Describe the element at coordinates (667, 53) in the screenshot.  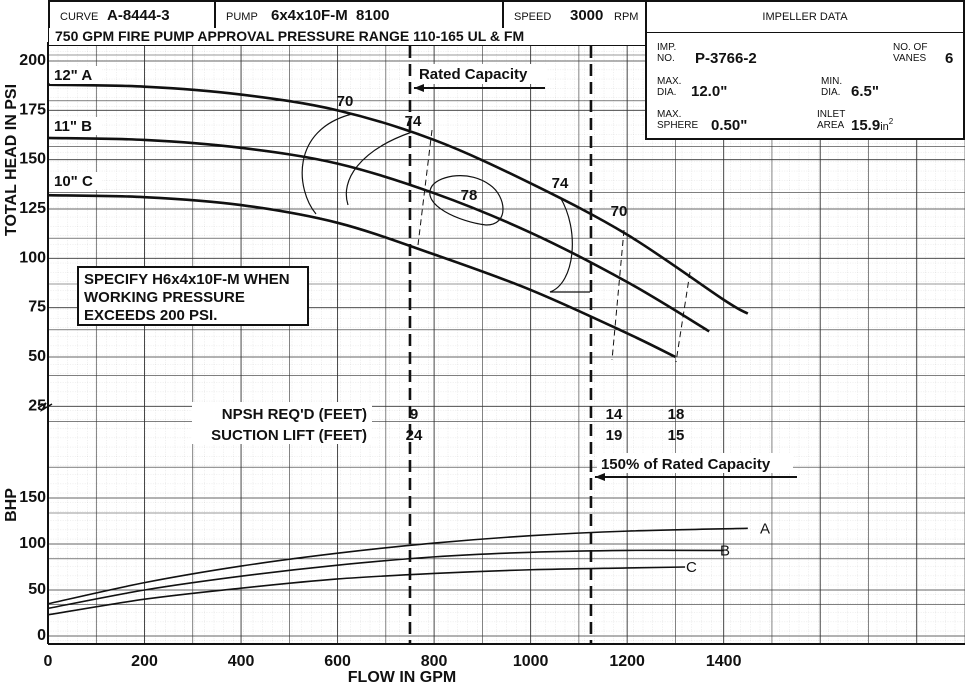
I see `imp-no-label: IMP. NO.` at that location.